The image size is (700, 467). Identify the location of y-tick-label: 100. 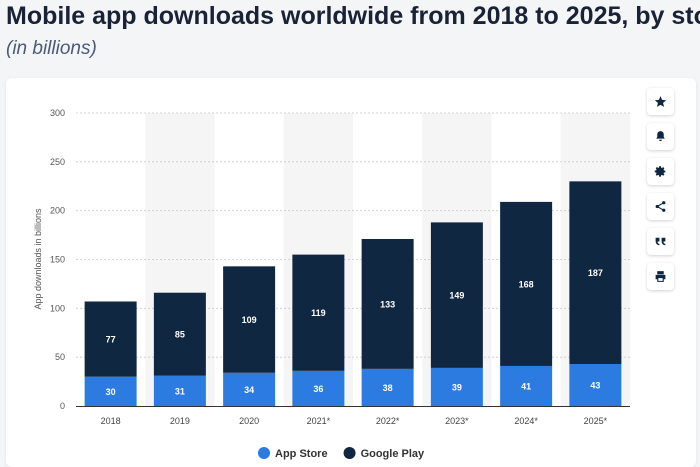
(57, 308).